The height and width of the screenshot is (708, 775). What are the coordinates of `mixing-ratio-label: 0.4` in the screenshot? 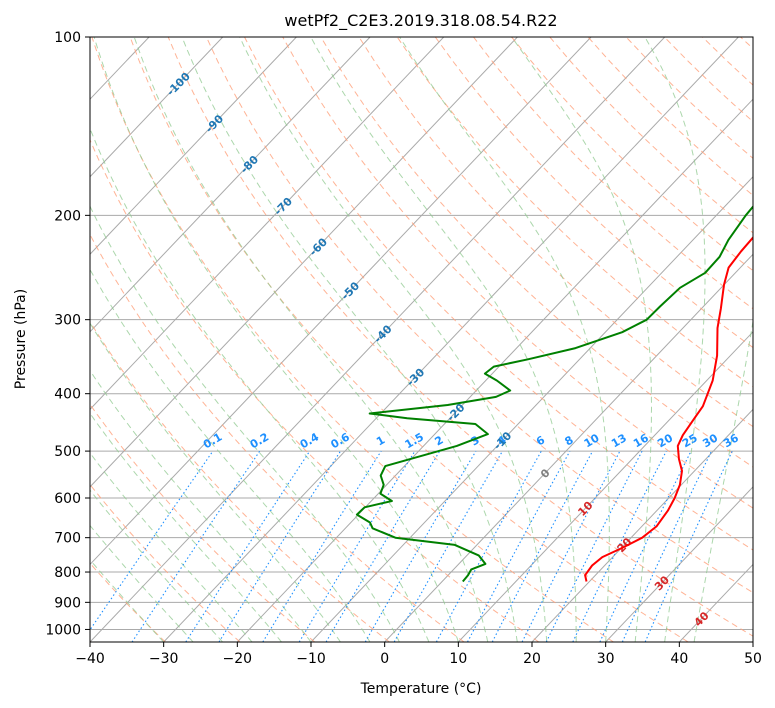 It's located at (310, 440).